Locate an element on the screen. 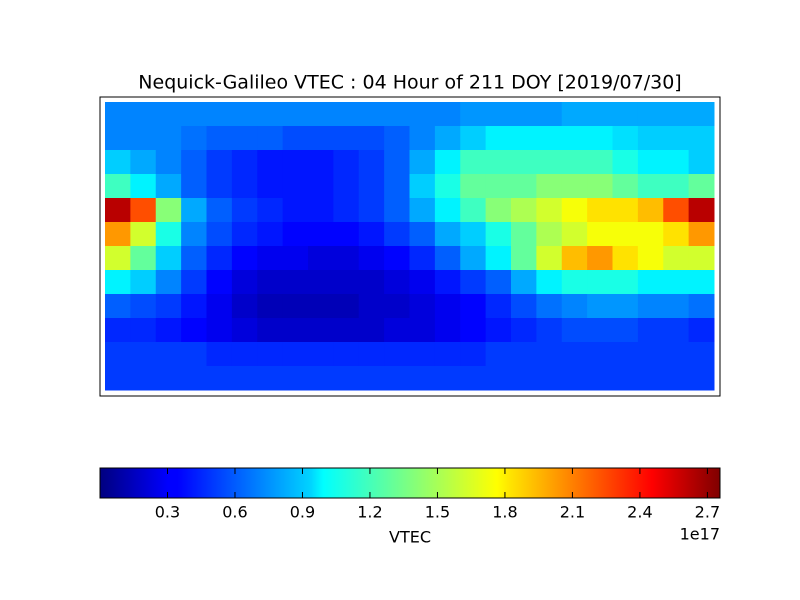 The image size is (800, 600). colorbar-label: VTEC is located at coordinates (410, 537).